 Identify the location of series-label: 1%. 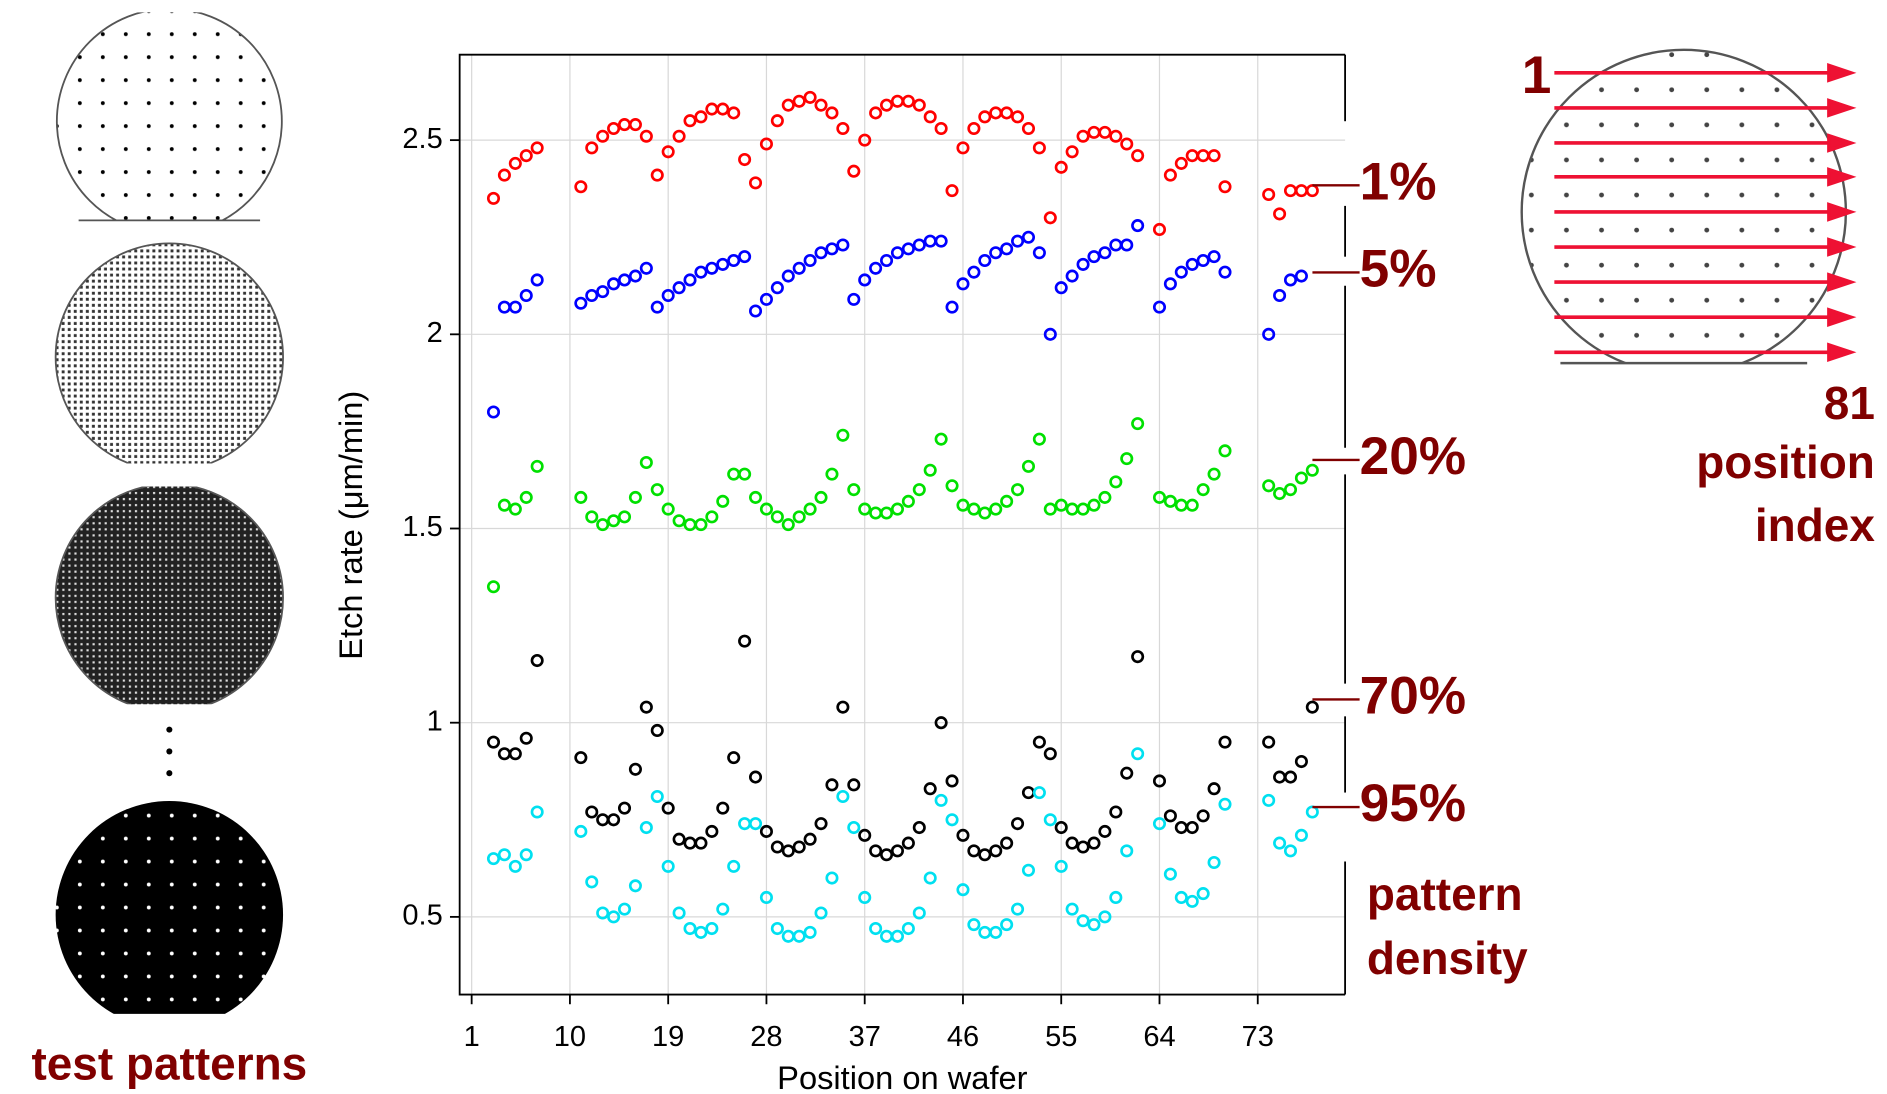
(1398, 181).